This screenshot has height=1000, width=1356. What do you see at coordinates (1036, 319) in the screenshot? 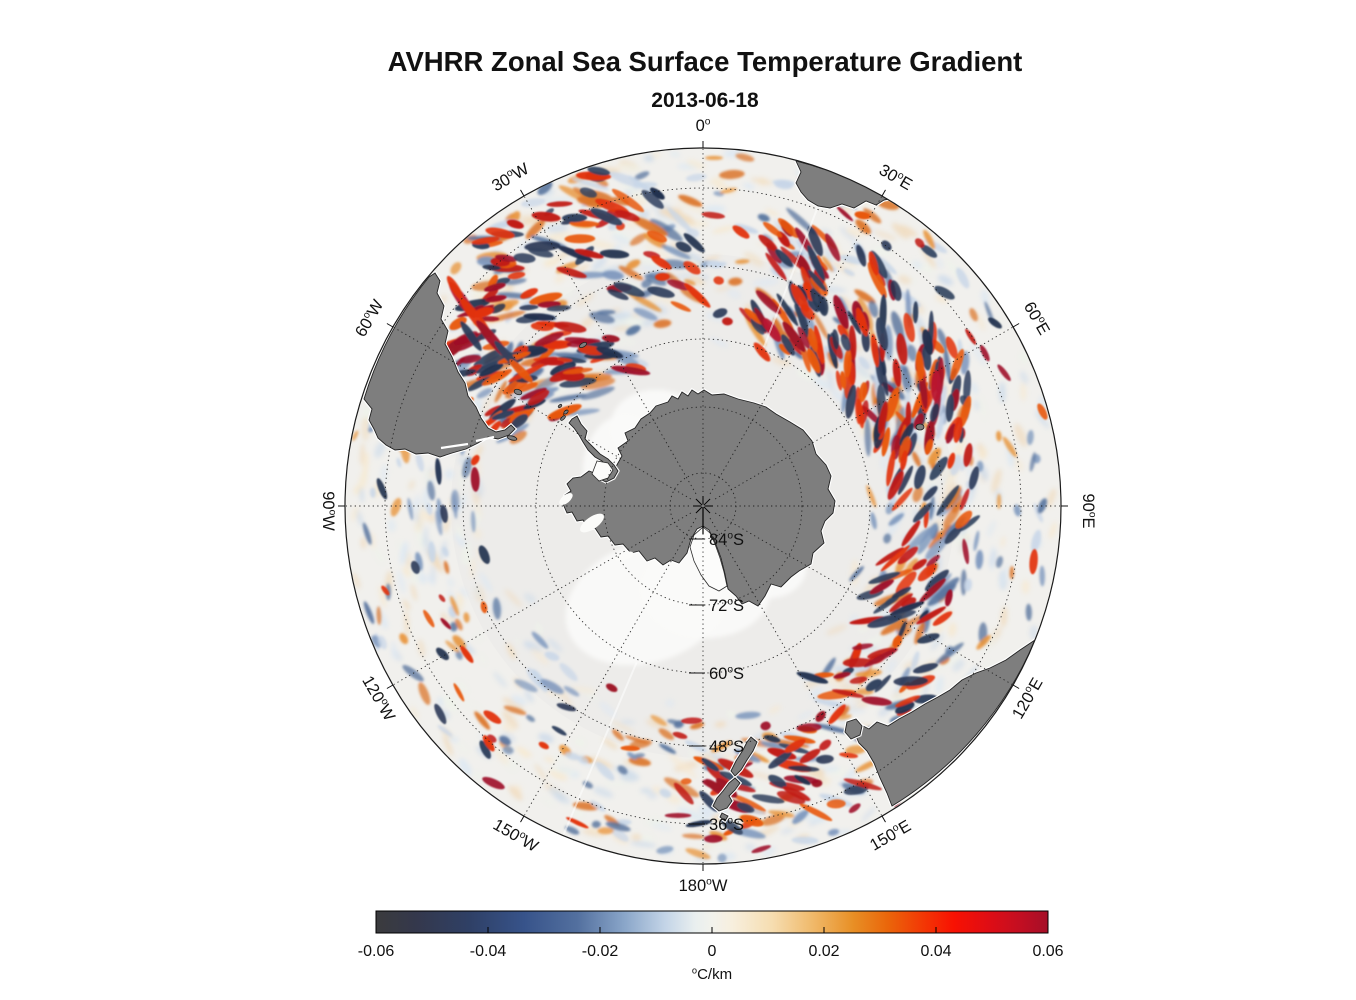
I see `meridian-label: 60oE` at bounding box center [1036, 319].